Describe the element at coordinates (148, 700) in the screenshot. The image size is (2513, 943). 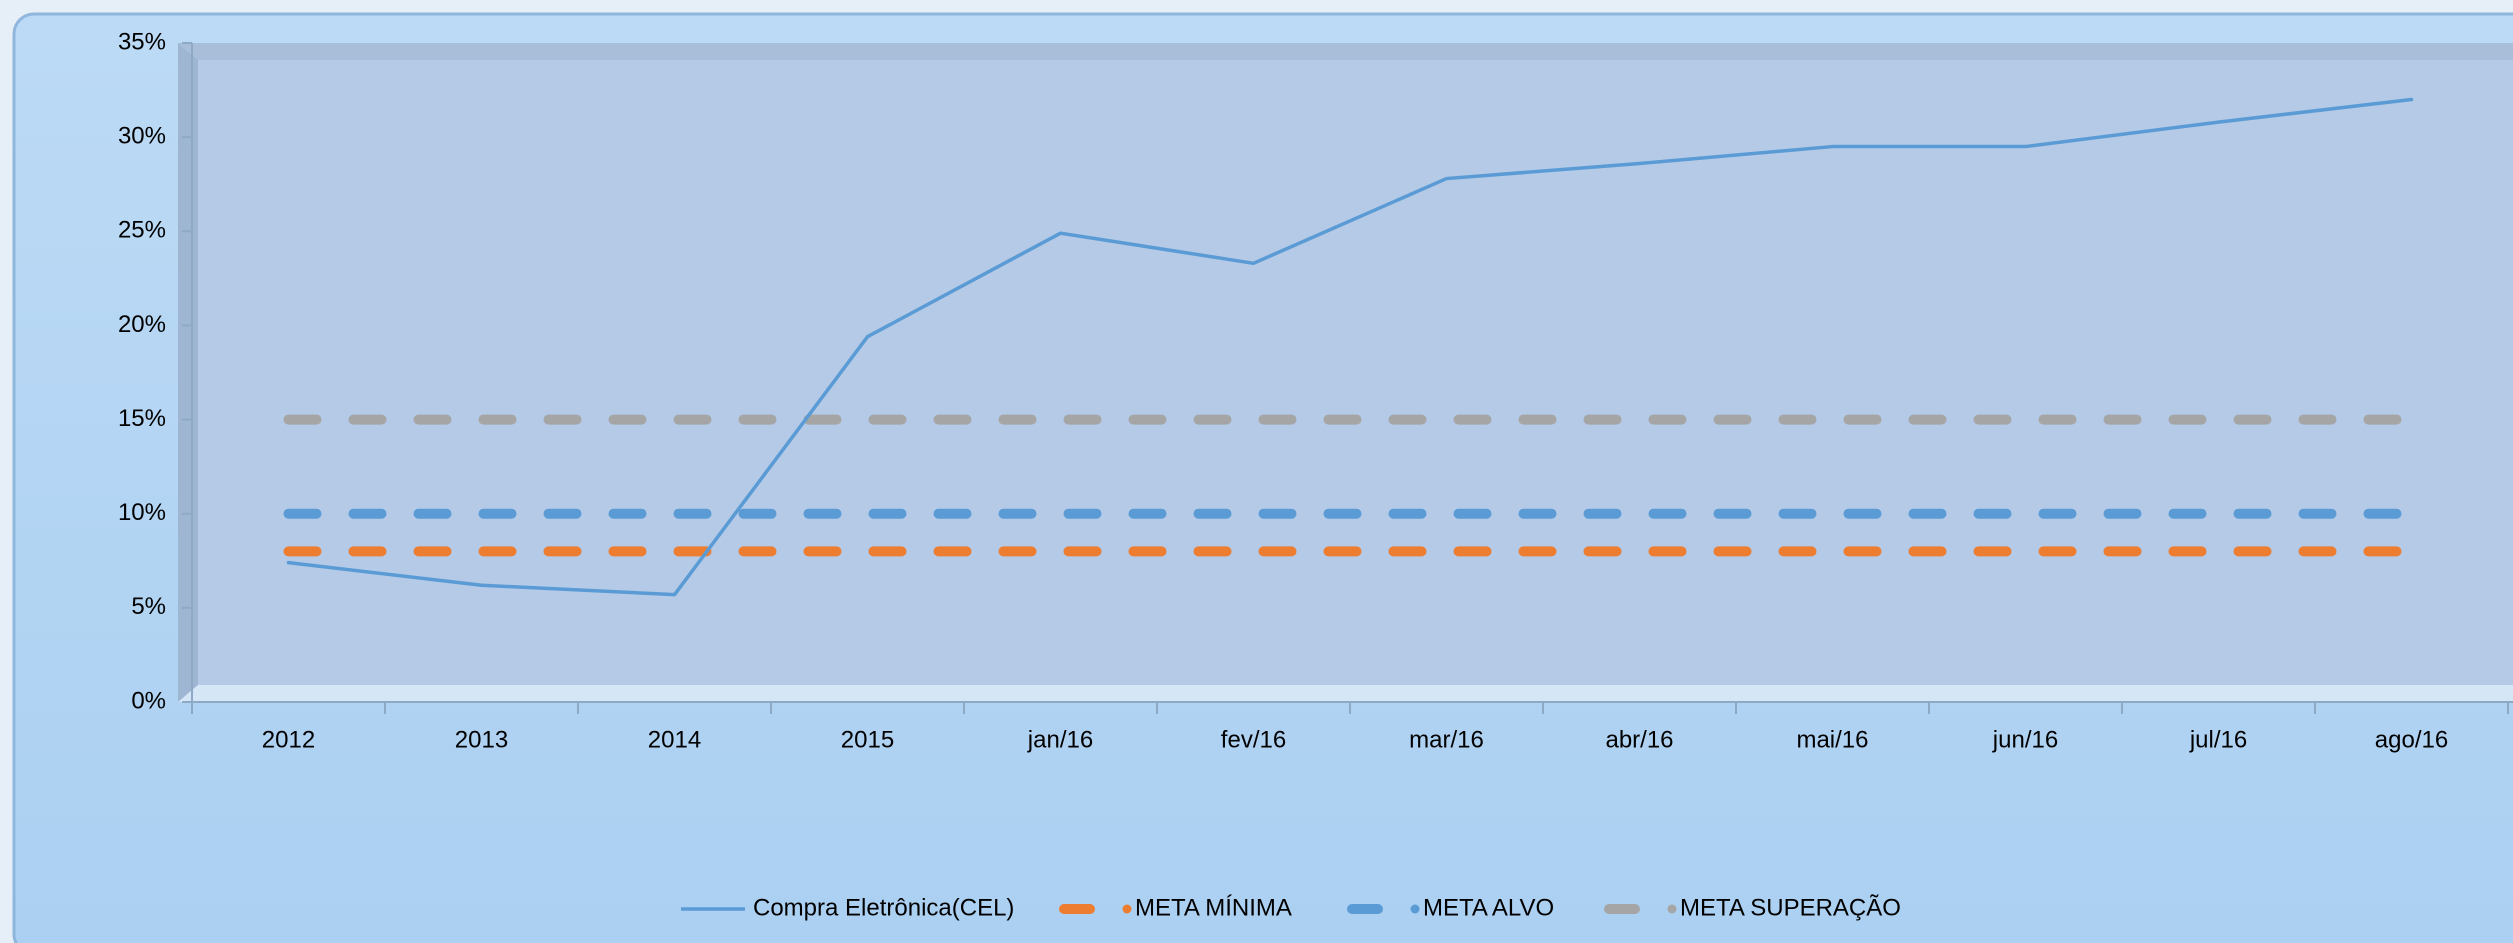
I see `y-tick-label: 0%` at that location.